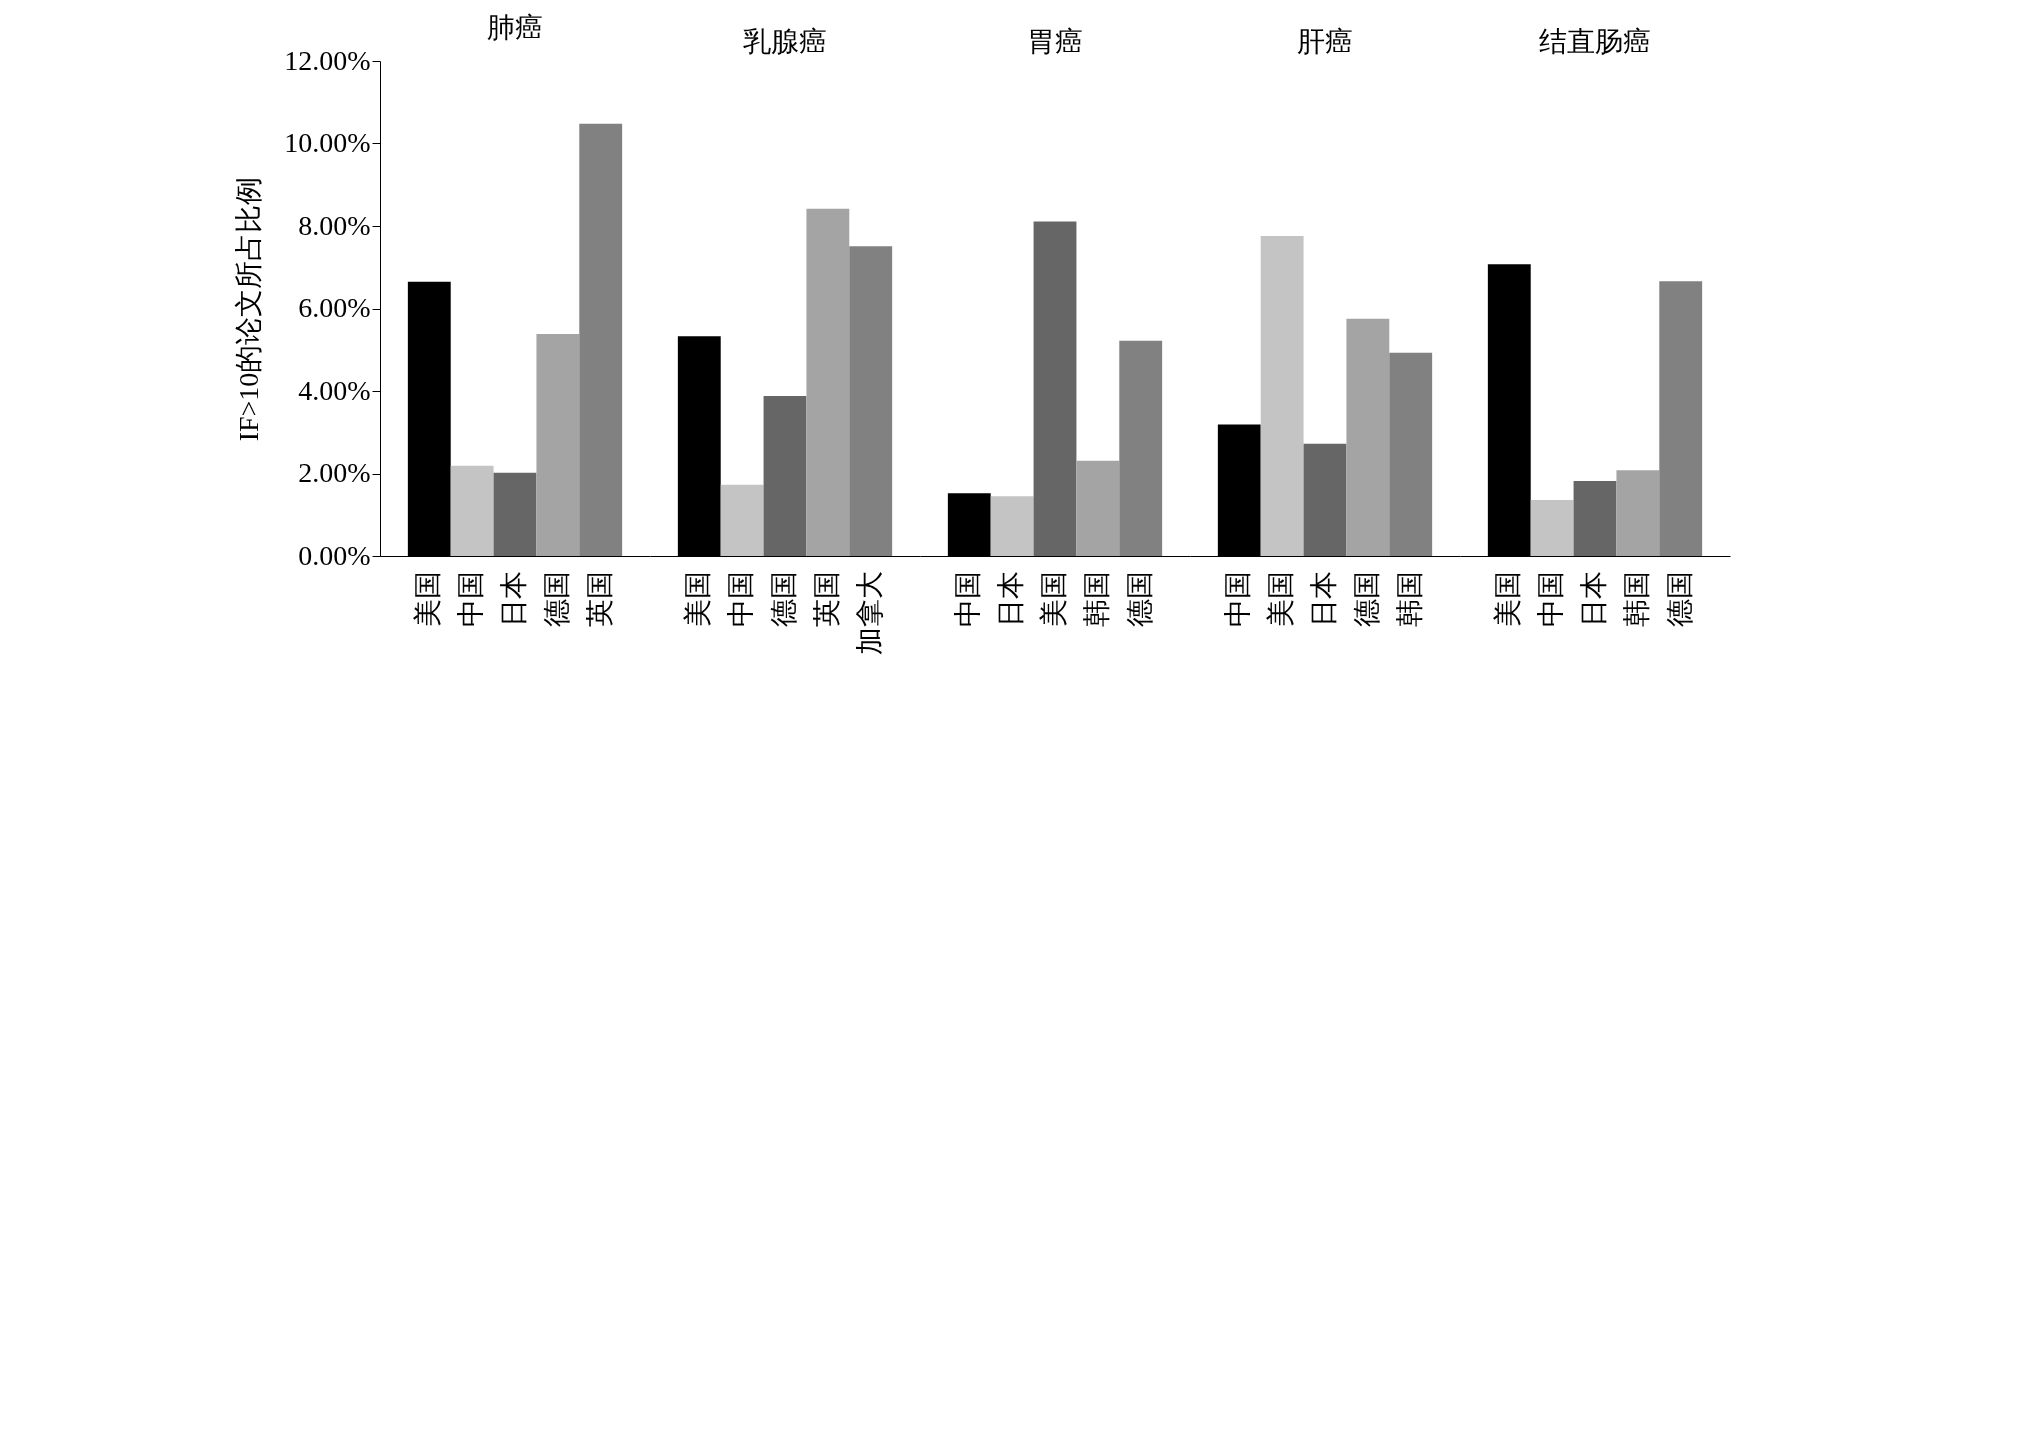 This screenshot has height=1453, width=2032. I want to click on x-tick-label: 加拿大, so click(869, 612).